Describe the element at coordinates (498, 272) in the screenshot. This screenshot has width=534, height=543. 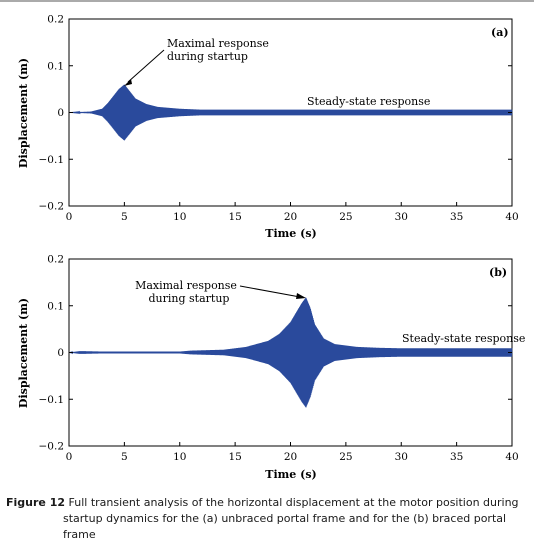
I see `panel-label: (b)` at that location.